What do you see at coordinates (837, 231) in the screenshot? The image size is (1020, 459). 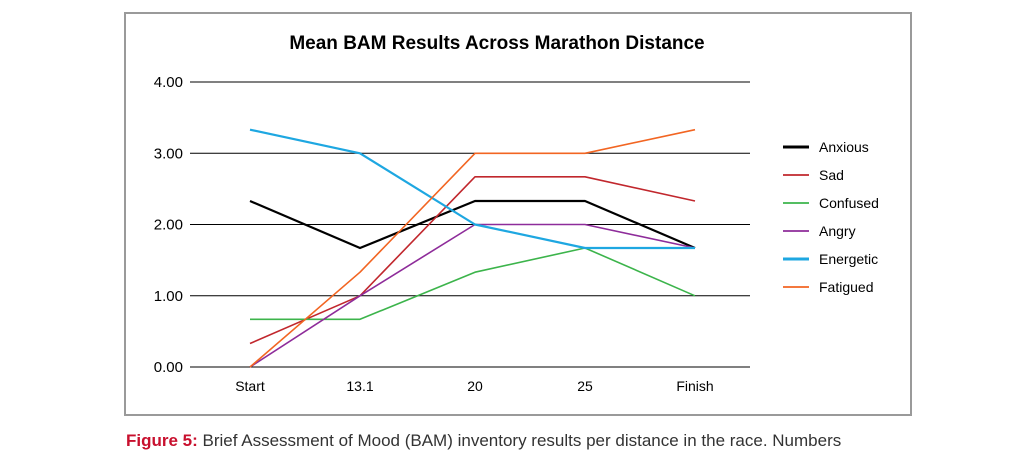 I see `legend-label: Angry` at bounding box center [837, 231].